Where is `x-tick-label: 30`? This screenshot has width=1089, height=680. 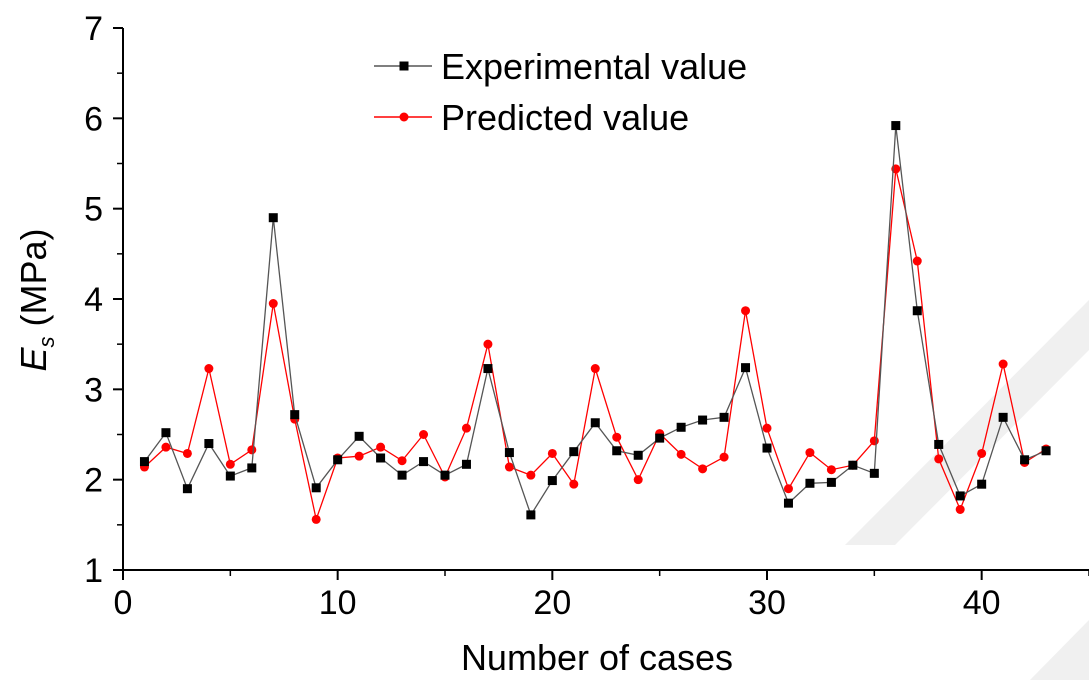
x-tick-label: 30 is located at coordinates (767, 603).